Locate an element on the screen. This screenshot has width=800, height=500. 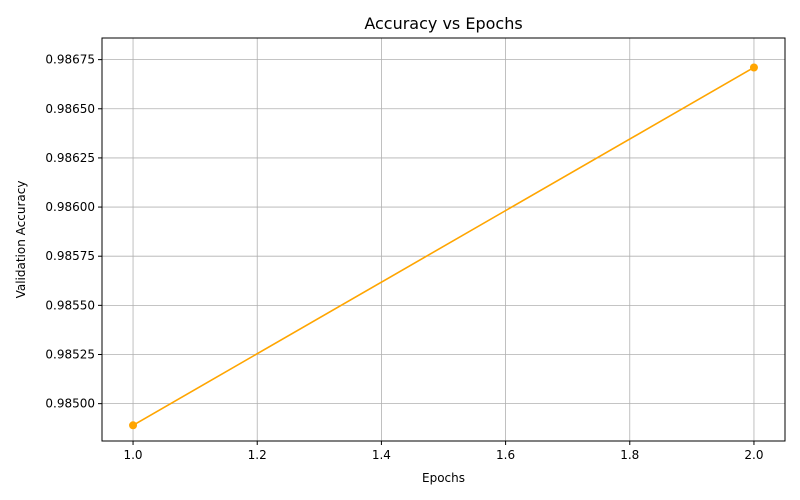
y-tick-label: 0.98600 is located at coordinates (70, 207).